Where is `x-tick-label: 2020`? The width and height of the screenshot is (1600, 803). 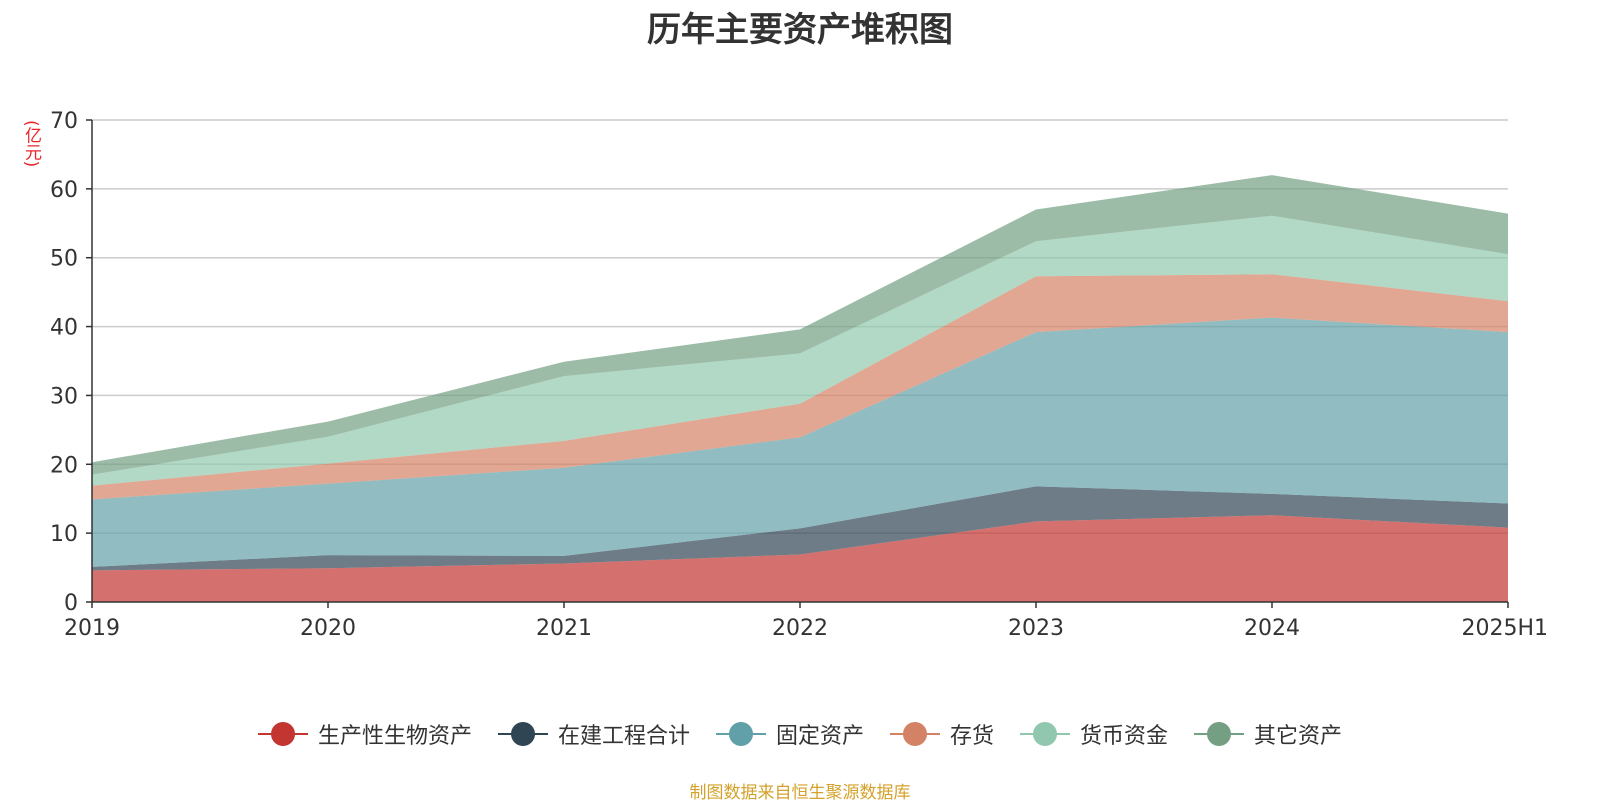
x-tick-label: 2020 is located at coordinates (328, 628).